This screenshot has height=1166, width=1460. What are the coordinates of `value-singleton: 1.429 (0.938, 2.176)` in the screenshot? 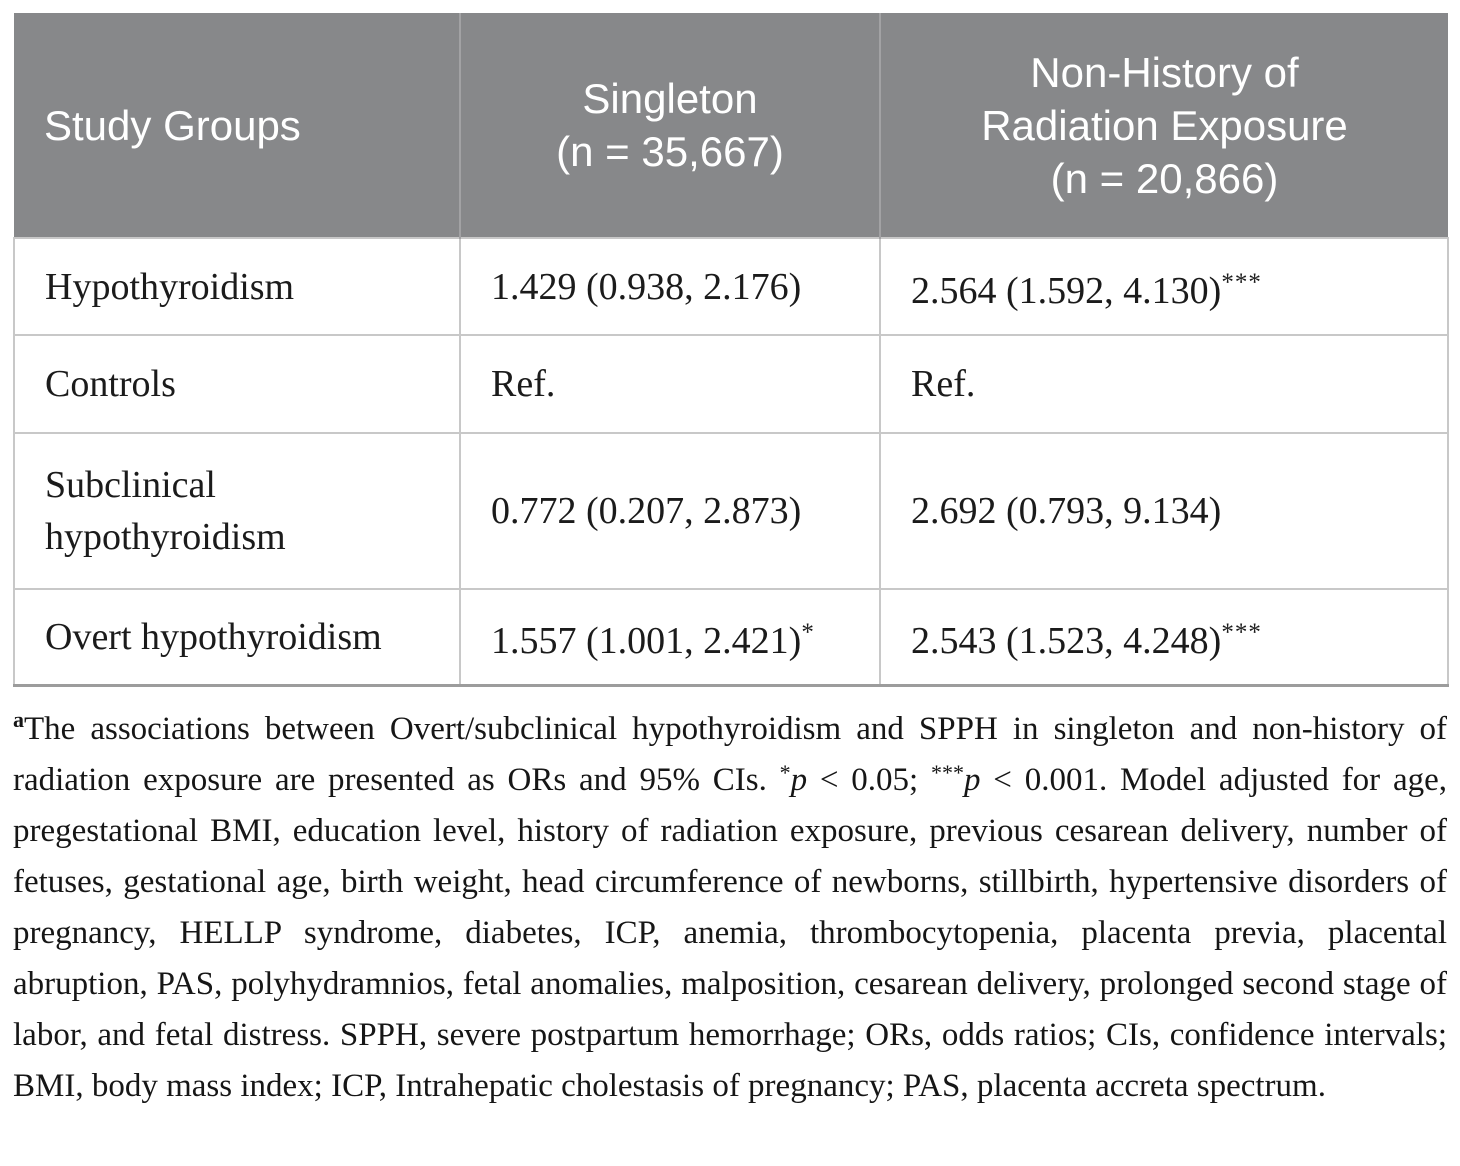 It's located at (670, 286).